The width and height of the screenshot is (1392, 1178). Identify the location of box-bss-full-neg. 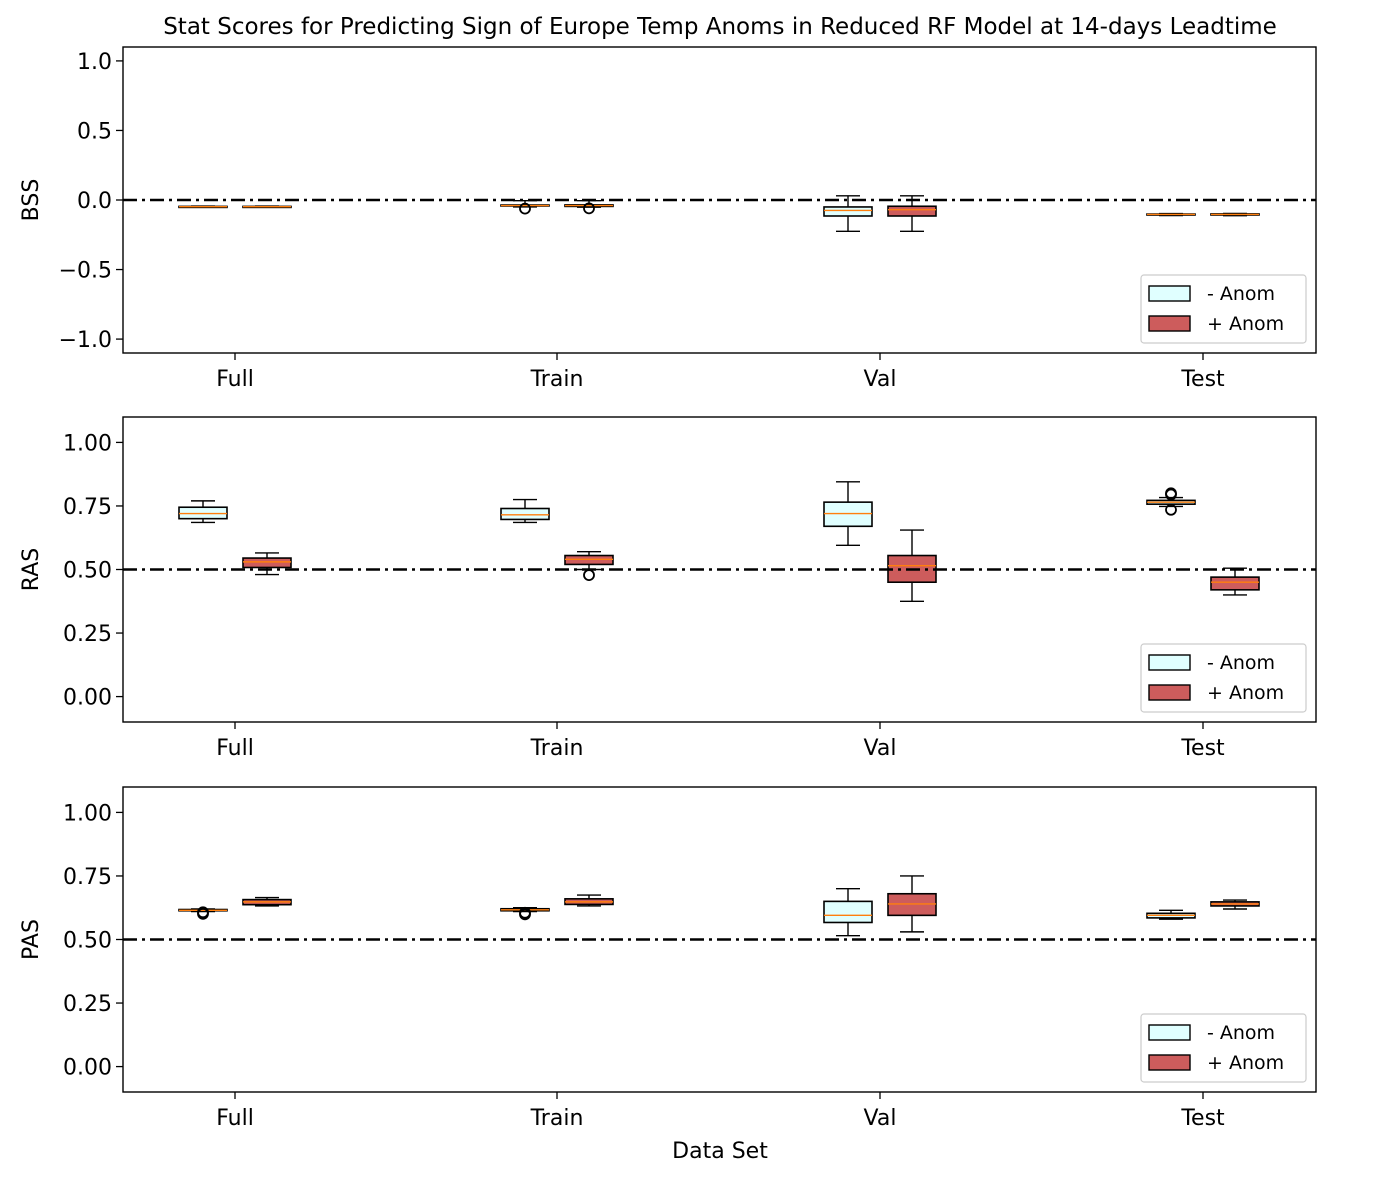
(203, 207).